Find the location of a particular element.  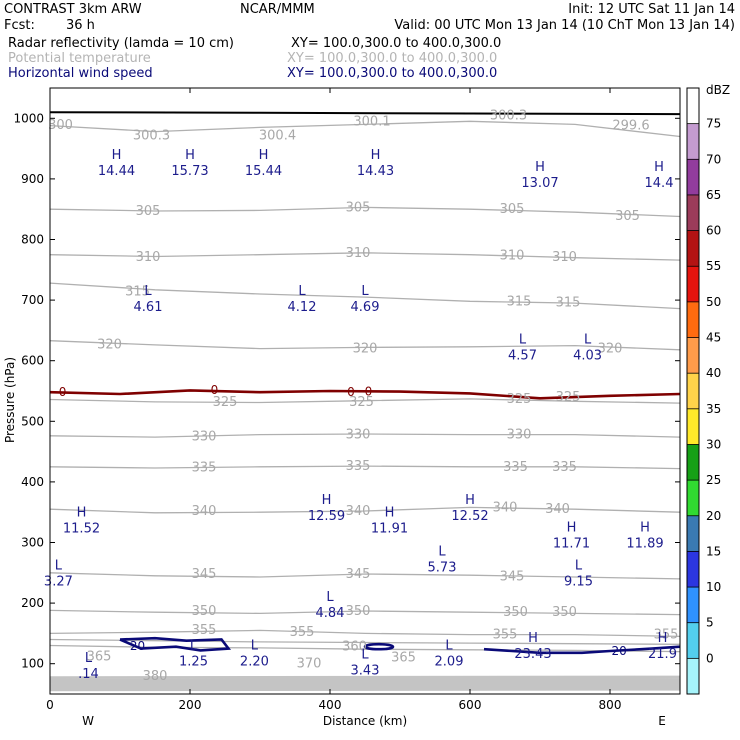

contour-label: 315 is located at coordinates (568, 303).